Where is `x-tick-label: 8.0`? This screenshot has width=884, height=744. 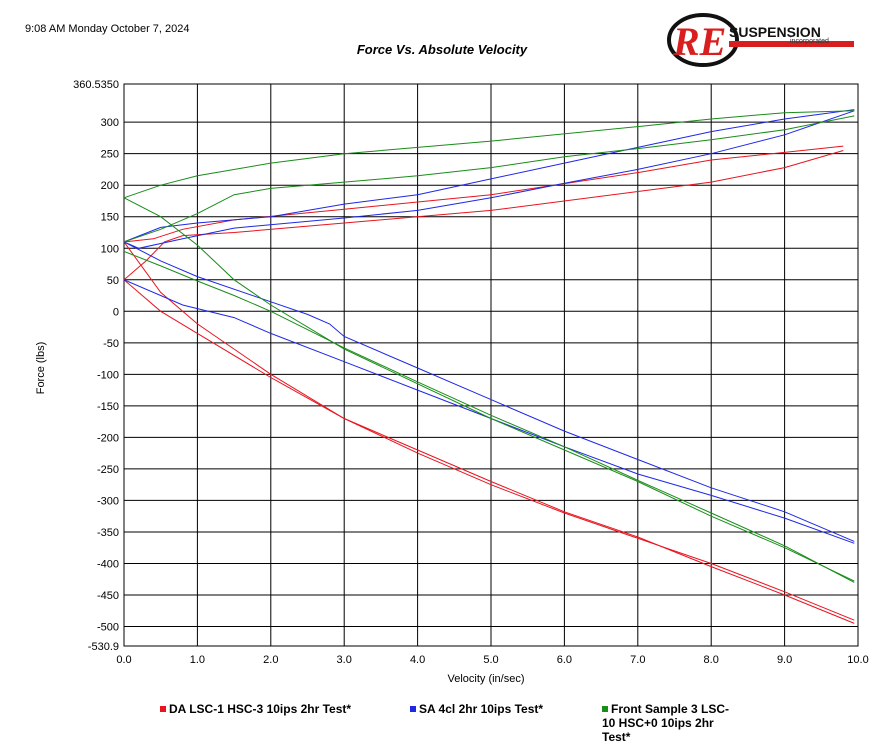 x-tick-label: 8.0 is located at coordinates (711, 660).